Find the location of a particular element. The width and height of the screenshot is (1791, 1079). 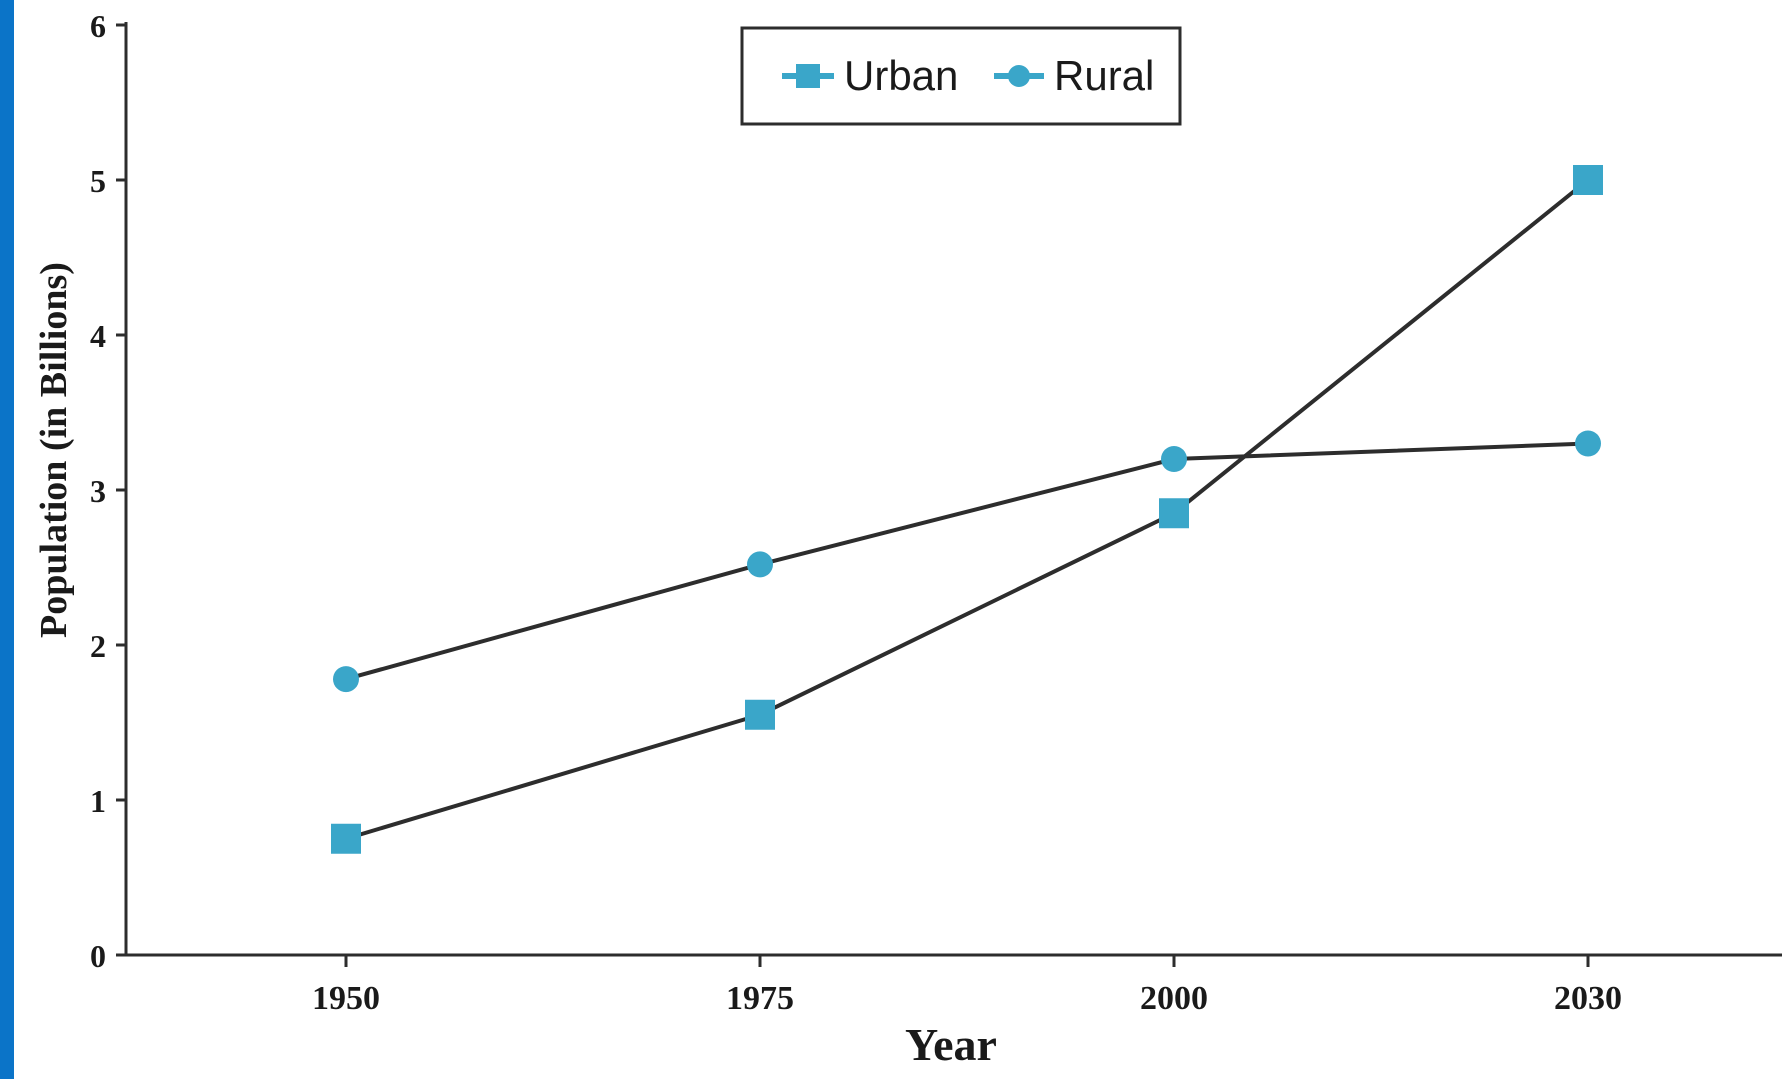

rural-point-1950 is located at coordinates (346, 679).